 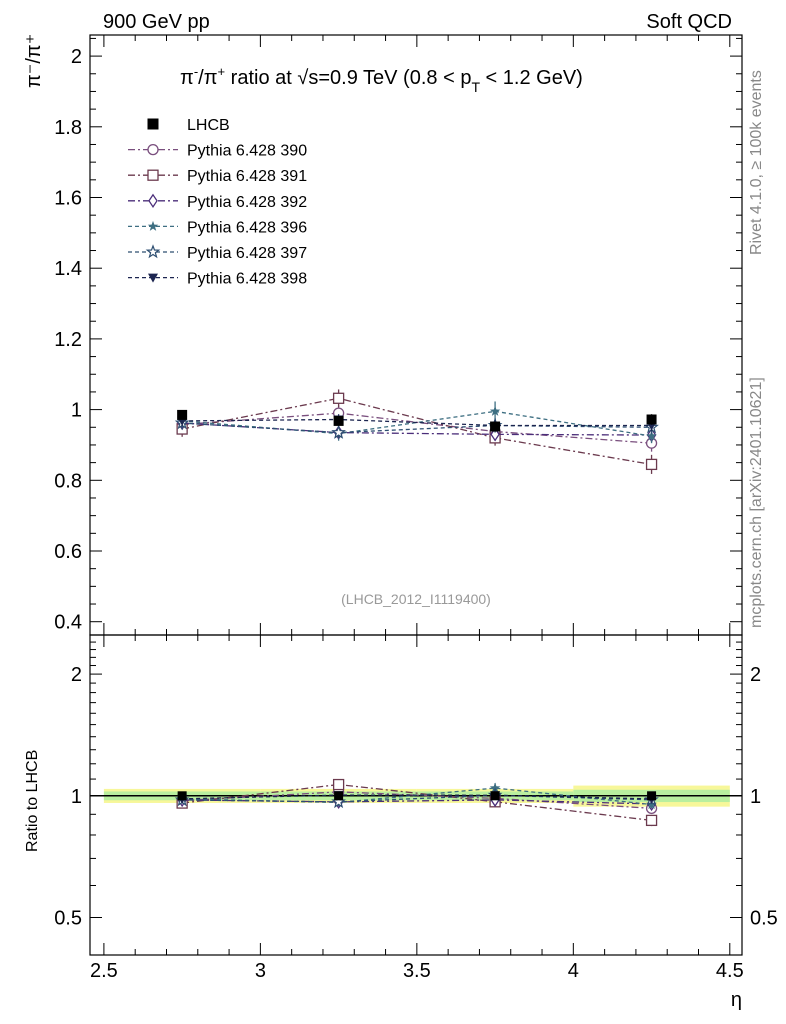 I want to click on side-label-mcplots: mcplots.cern.ch [arXiv:2401.10621], so click(x=756, y=502).